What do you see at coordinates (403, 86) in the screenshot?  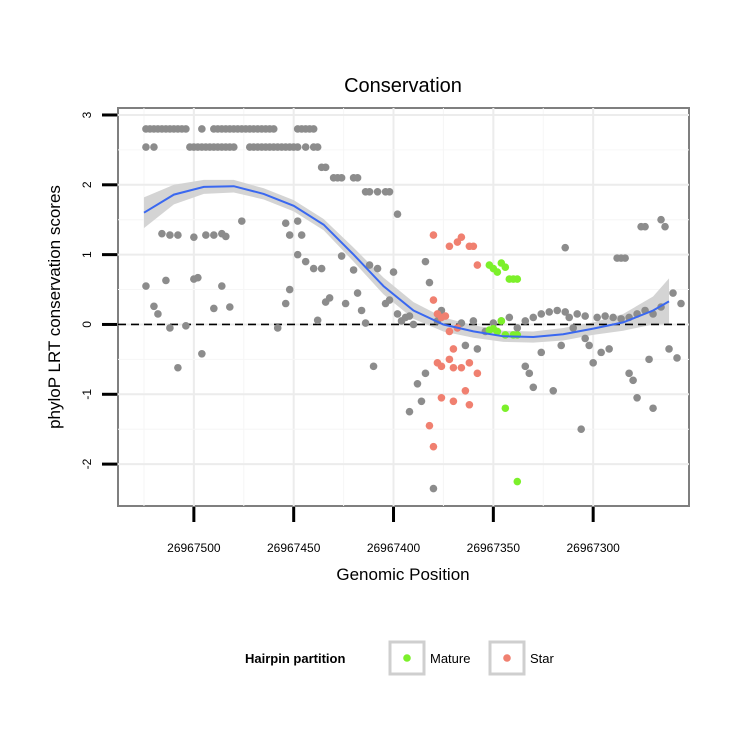 I see `chart-title: Conservation` at bounding box center [403, 86].